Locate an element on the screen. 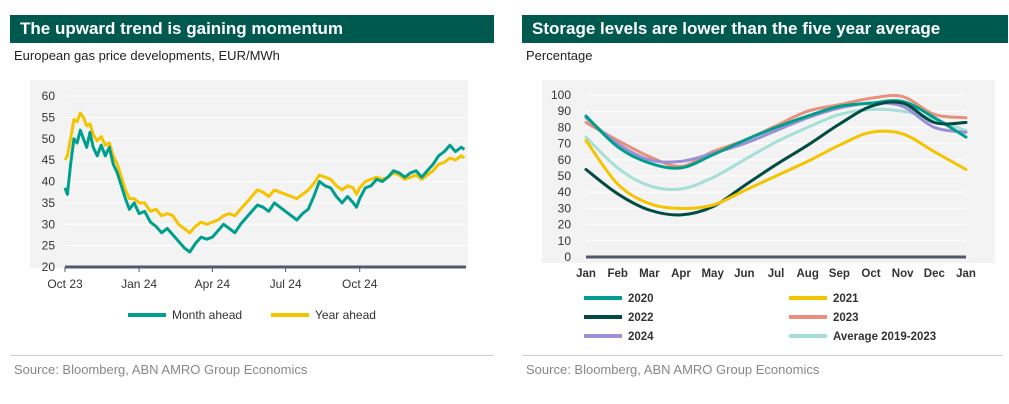 The image size is (1009, 404). legend-label: Average 2019-2023 is located at coordinates (884, 337).